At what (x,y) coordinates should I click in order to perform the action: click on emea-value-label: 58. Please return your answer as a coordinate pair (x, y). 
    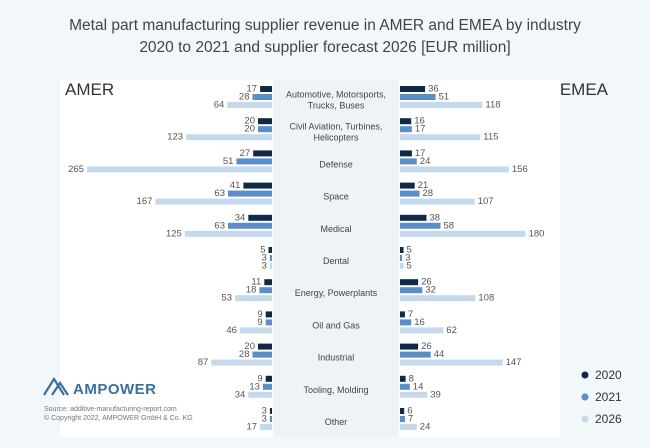
    Looking at the image, I should click on (449, 225).